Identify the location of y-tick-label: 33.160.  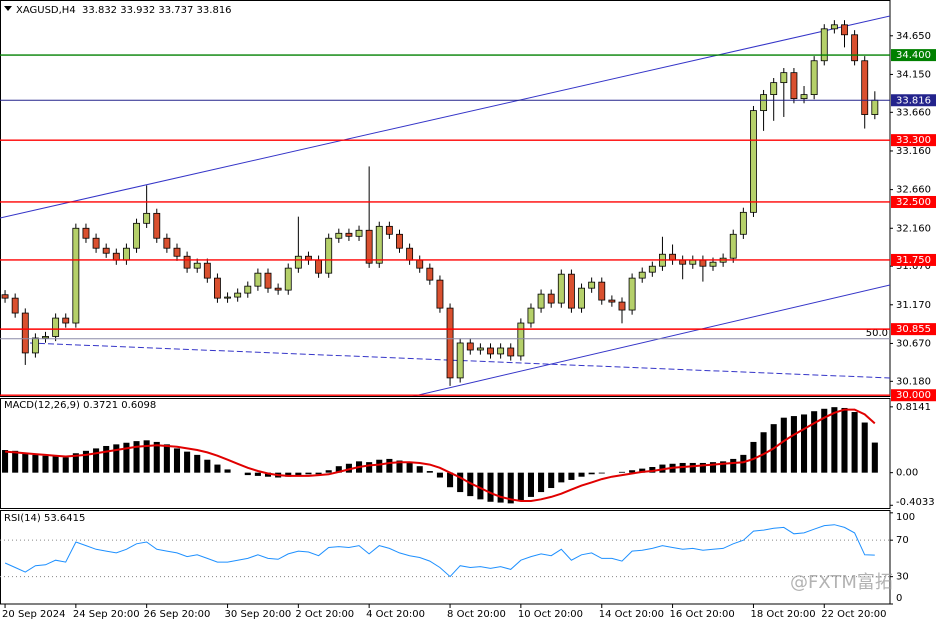
(913, 151).